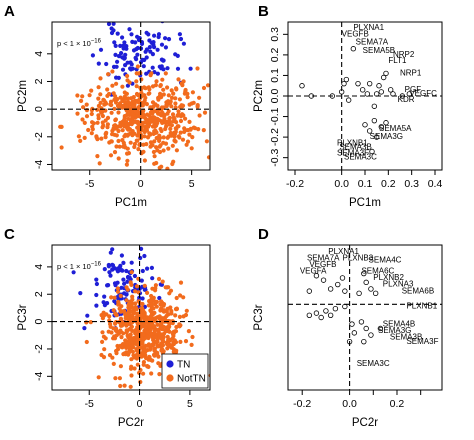 This screenshot has height=440, width=474. Describe the element at coordinates (365, 317) in the screenshot. I see `plot-frame` at that location.